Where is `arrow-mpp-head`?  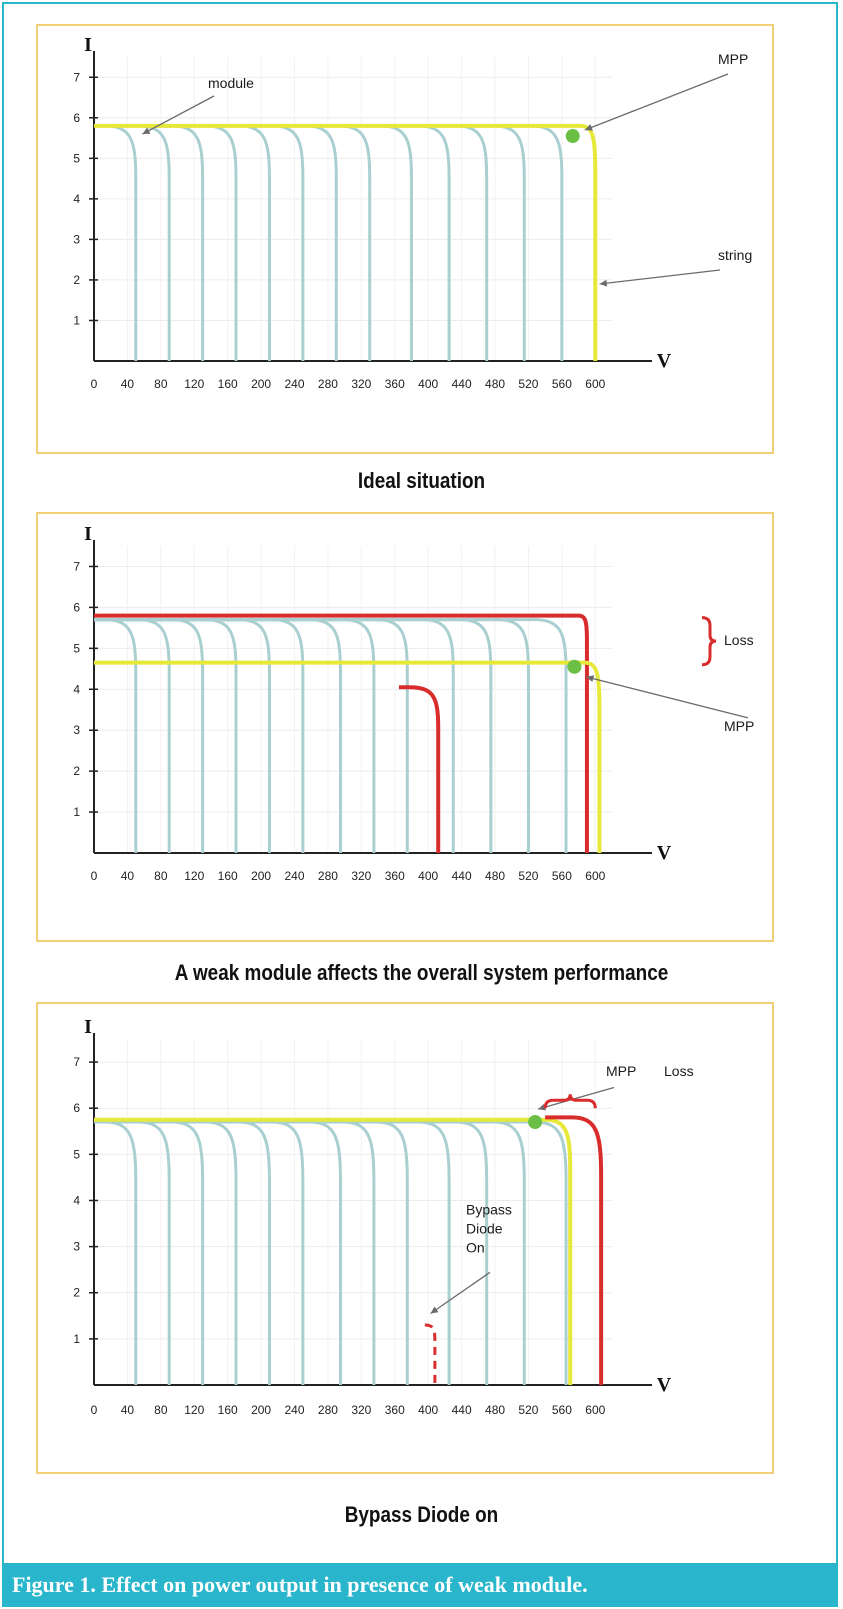 arrow-mpp-head is located at coordinates (590, 678).